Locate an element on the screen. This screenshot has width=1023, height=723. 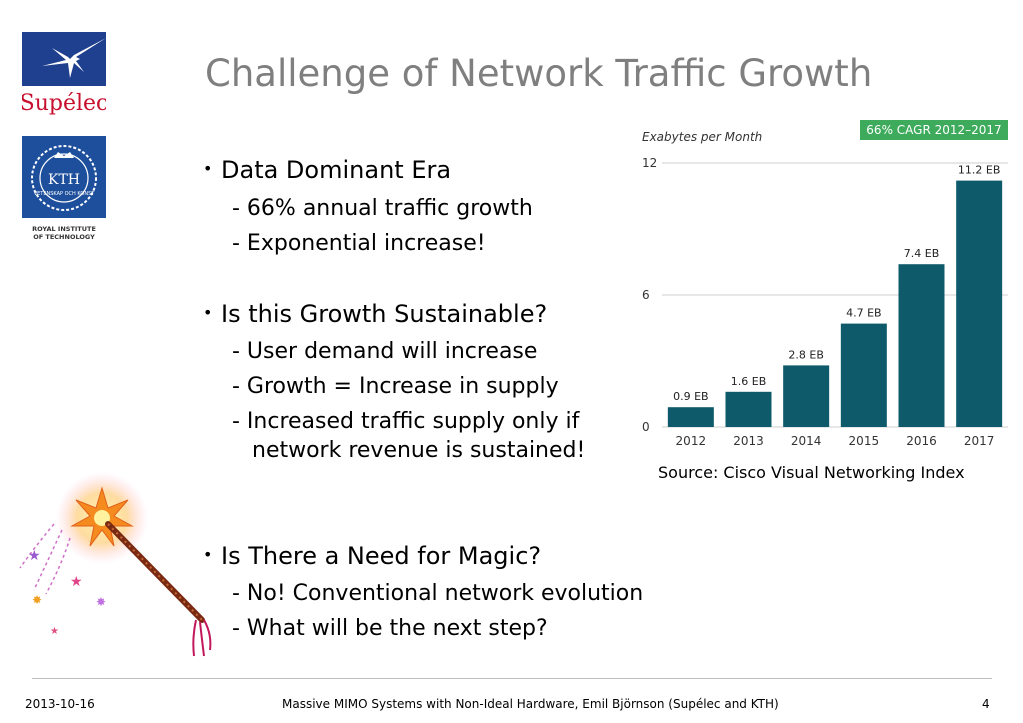
sub-bullet-continuation: network revenue is sustained! is located at coordinates (419, 450).